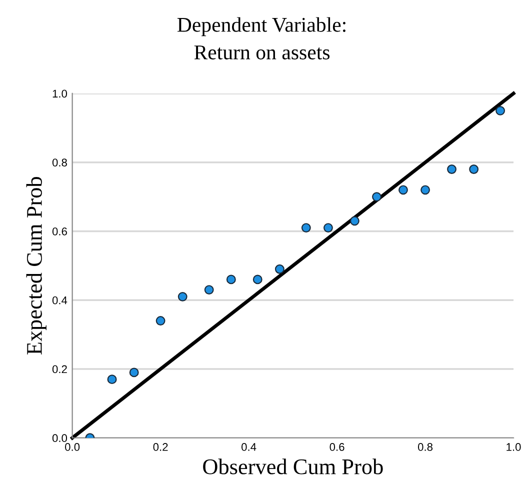 The height and width of the screenshot is (492, 524). What do you see at coordinates (513, 447) in the screenshot?
I see `x-tick-label: 1.0` at bounding box center [513, 447].